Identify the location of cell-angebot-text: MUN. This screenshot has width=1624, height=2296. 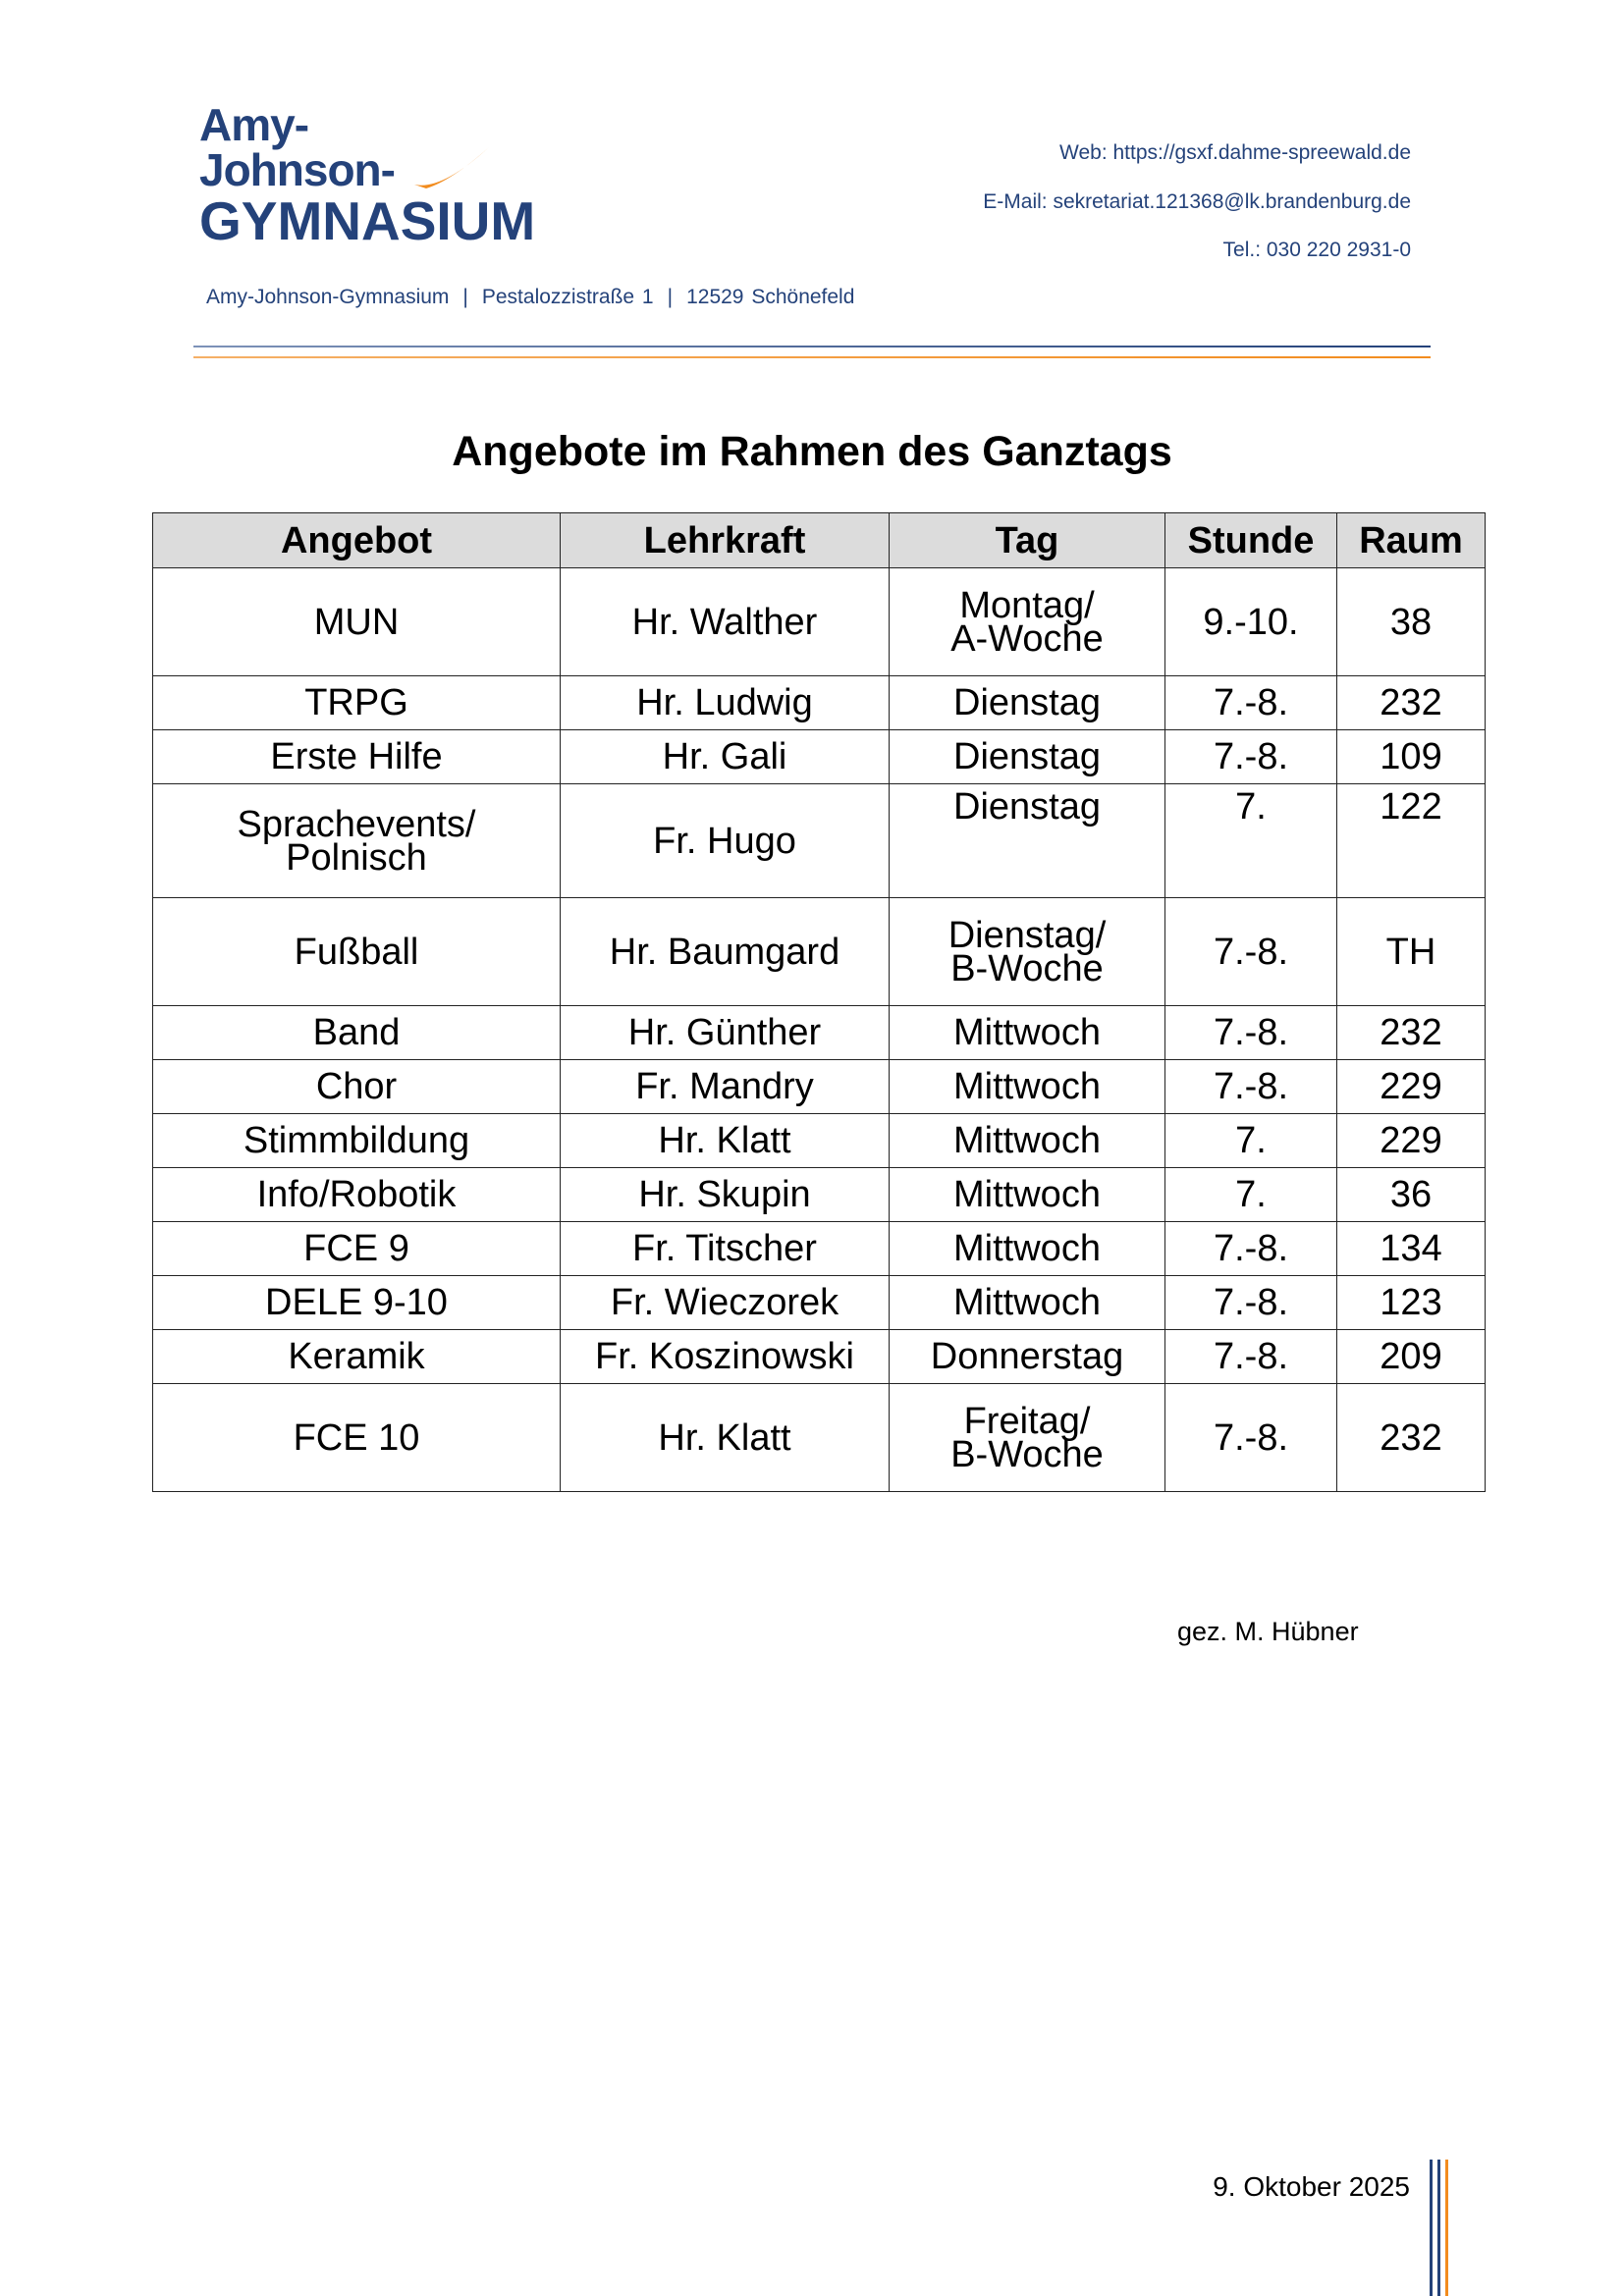
(356, 622).